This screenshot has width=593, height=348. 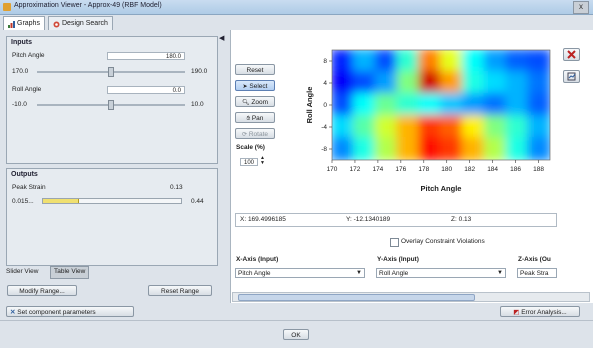 What do you see at coordinates (250, 147) in the screenshot?
I see `scale-label: Scale (%)` at bounding box center [250, 147].